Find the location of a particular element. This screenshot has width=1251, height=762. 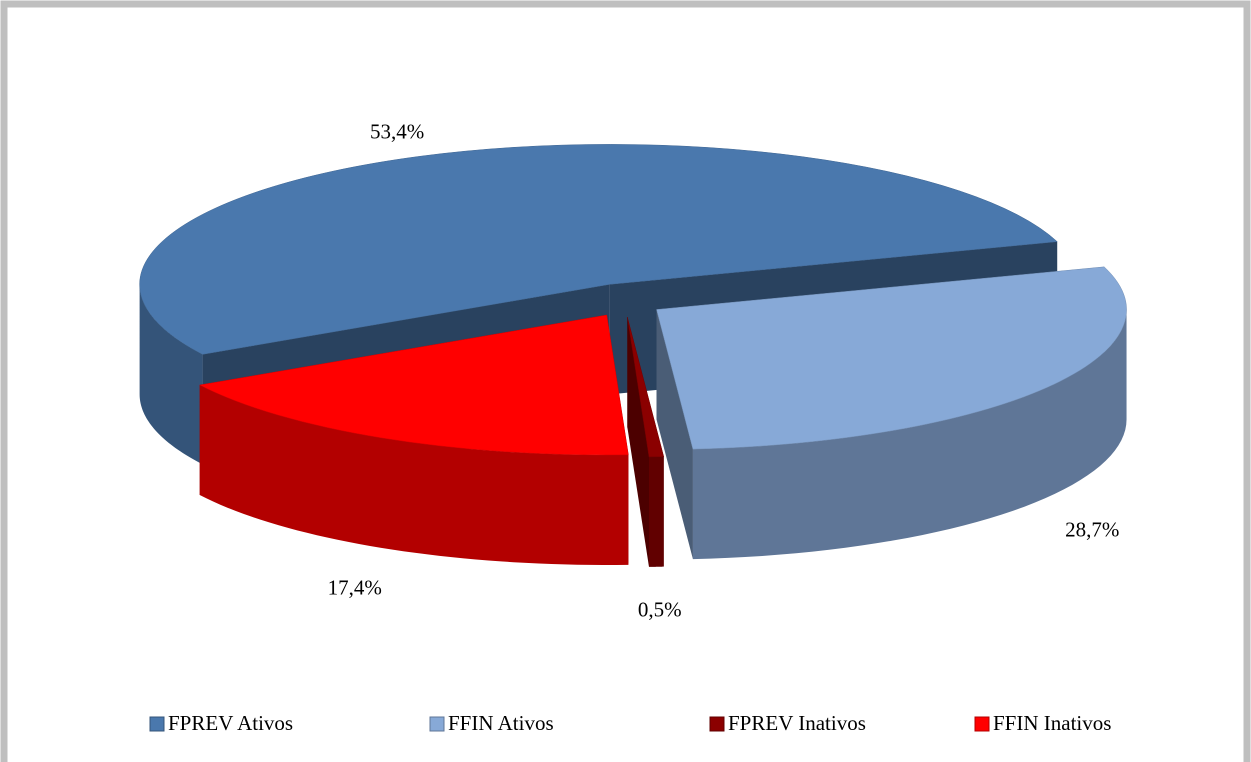

legend-label: FPREV Ativos is located at coordinates (230, 723).